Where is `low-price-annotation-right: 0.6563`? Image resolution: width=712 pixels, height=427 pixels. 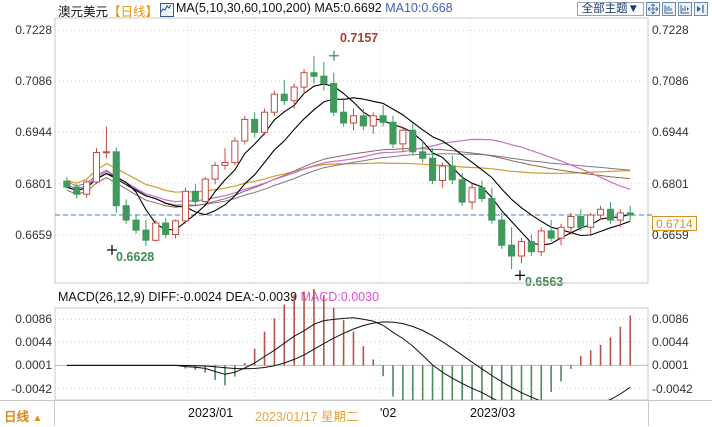
low-price-annotation-right: 0.6563 is located at coordinates (544, 282).